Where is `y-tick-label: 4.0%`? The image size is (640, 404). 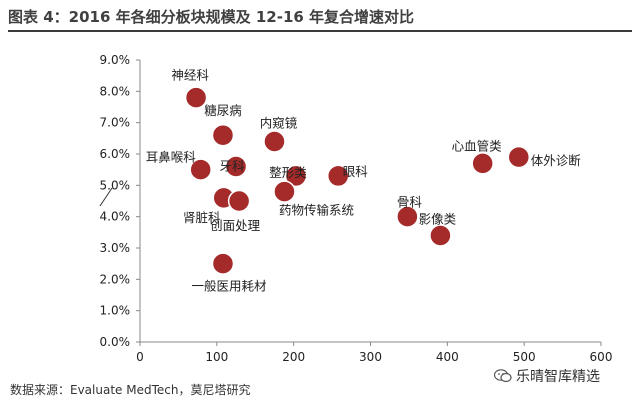 y-tick-label: 4.0% is located at coordinates (115, 217).